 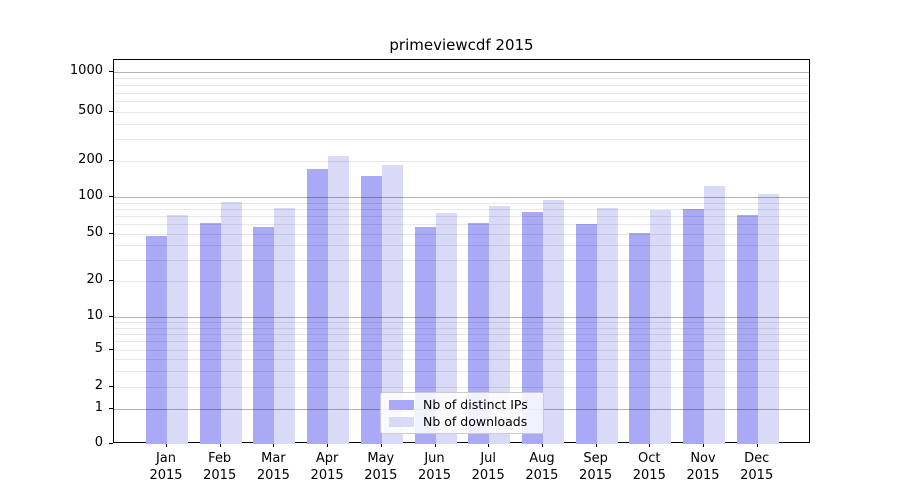 What do you see at coordinates (768, 318) in the screenshot?
I see `bar-downloads-dec` at bounding box center [768, 318].